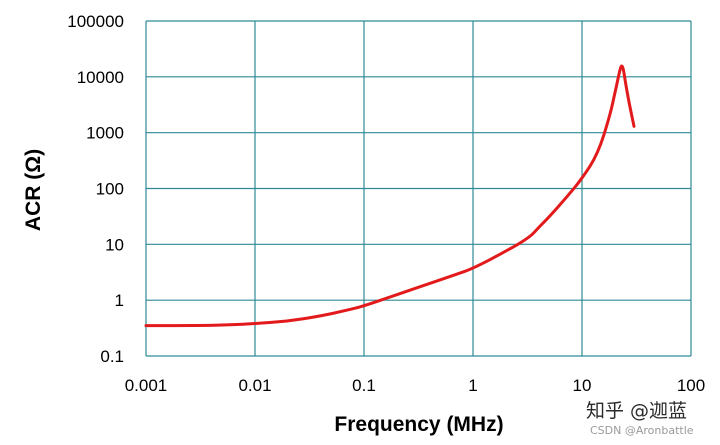  What do you see at coordinates (100, 77) in the screenshot?
I see `y-tick-label: 10000` at bounding box center [100, 77].